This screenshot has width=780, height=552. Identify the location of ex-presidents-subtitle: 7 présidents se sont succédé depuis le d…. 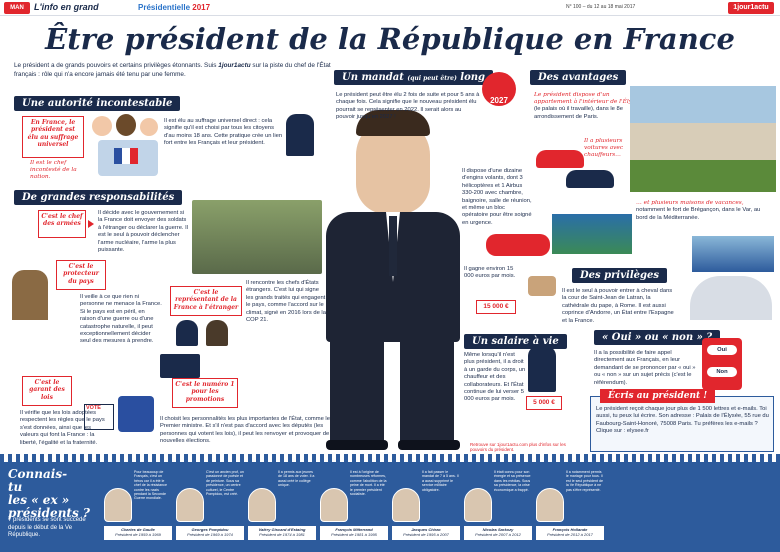
(47, 528).